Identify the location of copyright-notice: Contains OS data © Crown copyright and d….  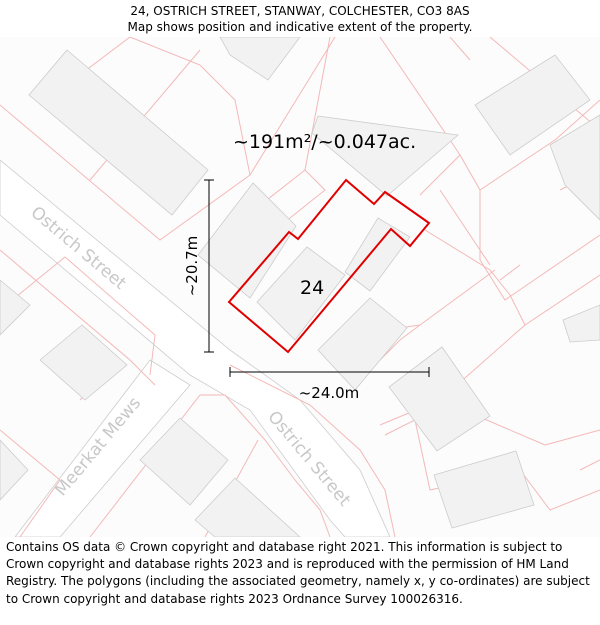
(298, 573).